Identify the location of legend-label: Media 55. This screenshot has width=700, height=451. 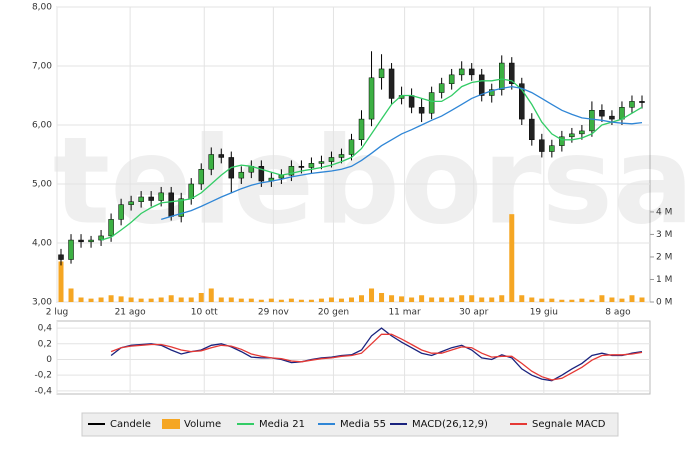
(363, 424).